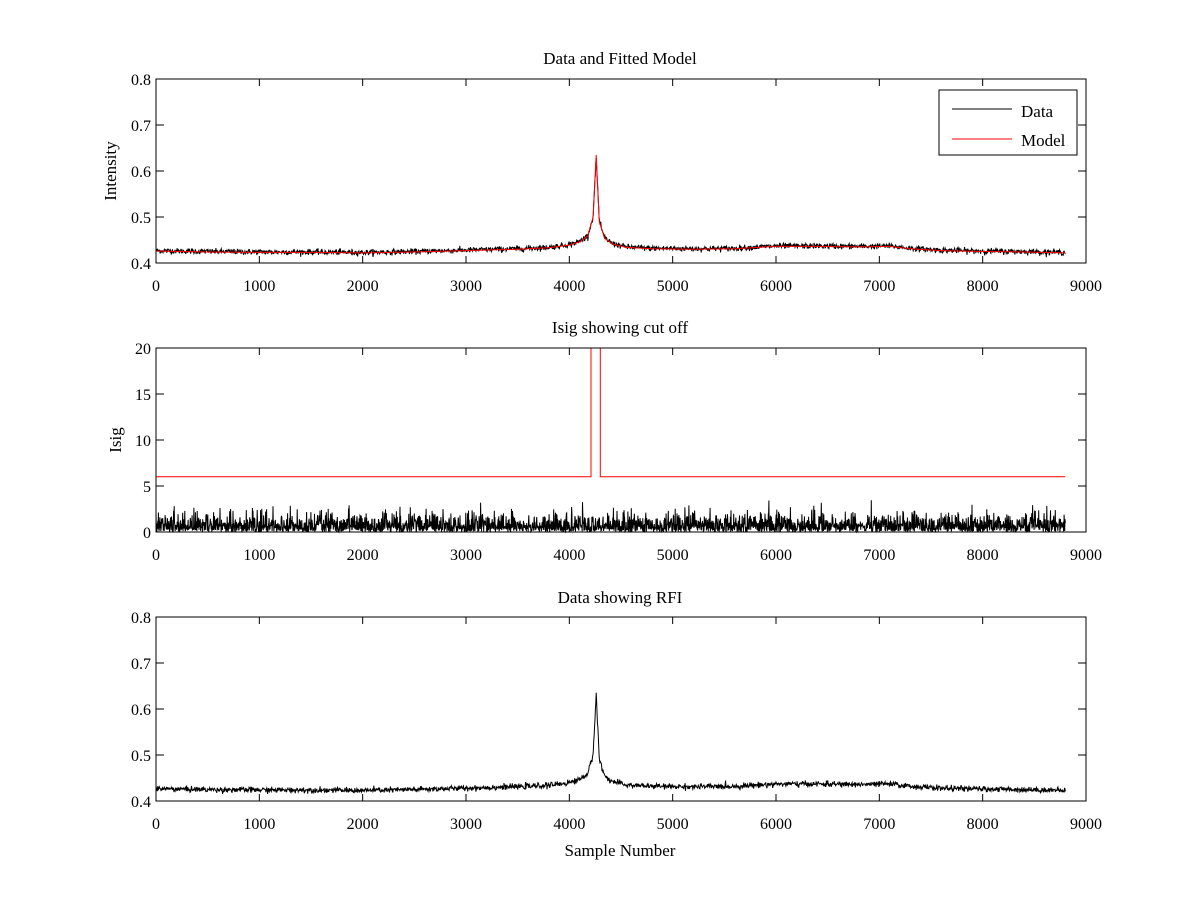  Describe the element at coordinates (141, 664) in the screenshot. I see `subplot-3-ytick-label: 0.7` at that location.